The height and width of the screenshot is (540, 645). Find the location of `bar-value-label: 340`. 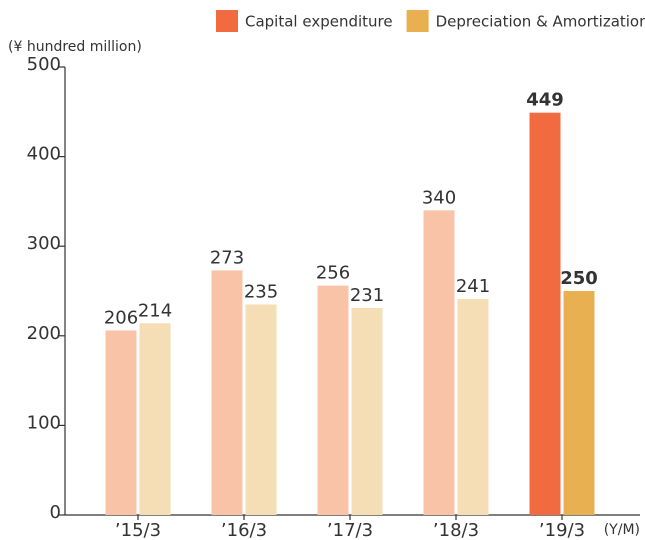

bar-value-label: 340 is located at coordinates (439, 197).